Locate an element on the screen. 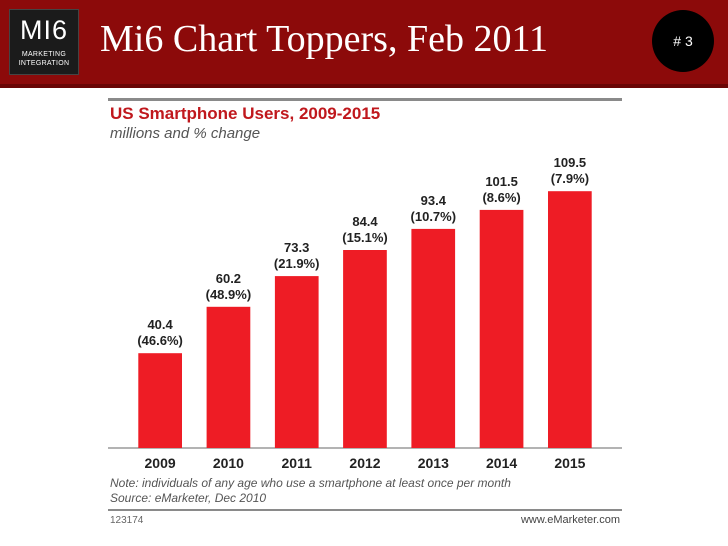 The image size is (728, 546). chart-title: US Smartphone Users, 2009-2015 is located at coordinates (245, 113).